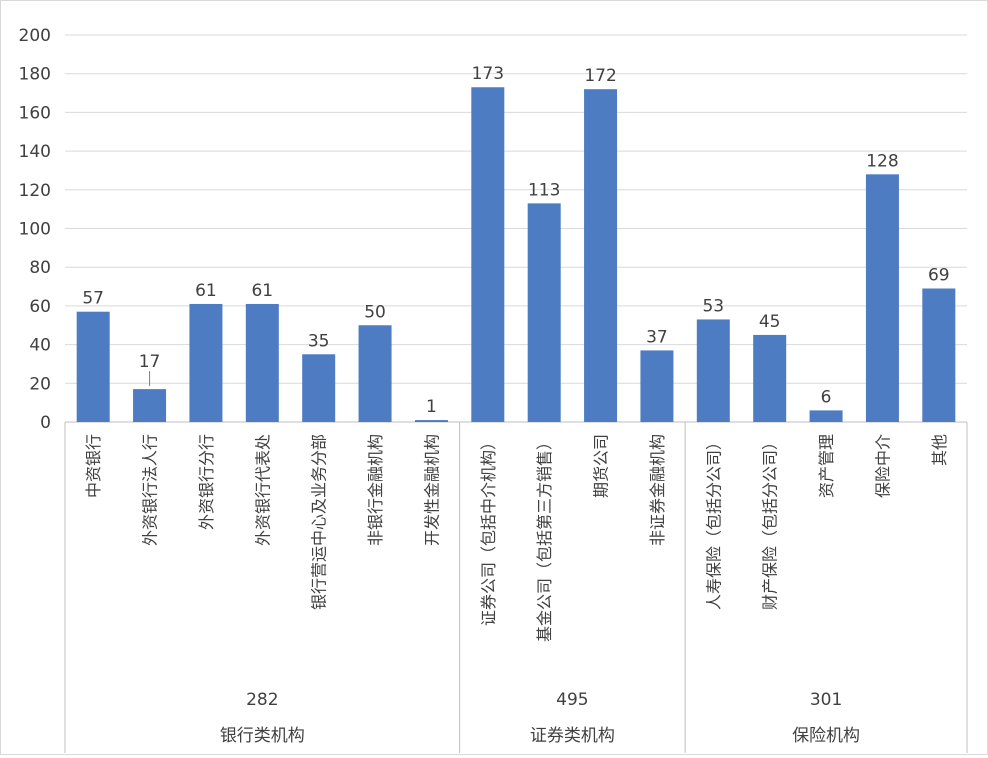 The height and width of the screenshot is (758, 988). I want to click on y-tick-label: 200, so click(35, 36).